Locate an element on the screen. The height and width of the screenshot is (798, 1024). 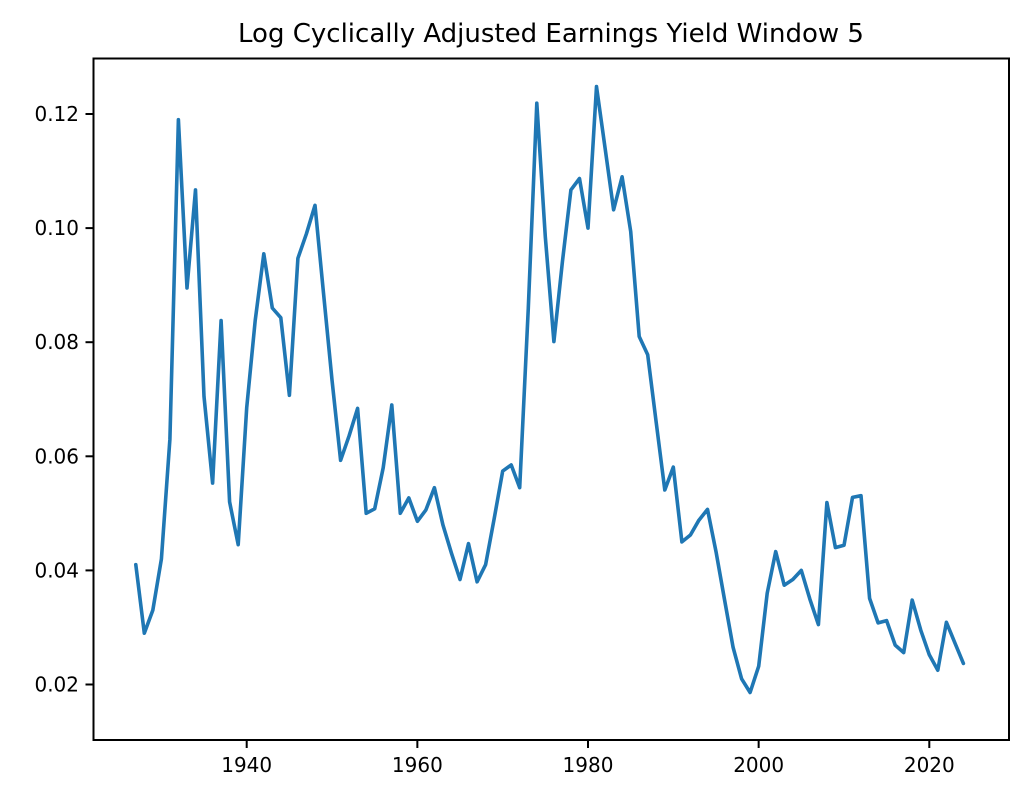
x-tick-label: 2020 is located at coordinates (929, 765).